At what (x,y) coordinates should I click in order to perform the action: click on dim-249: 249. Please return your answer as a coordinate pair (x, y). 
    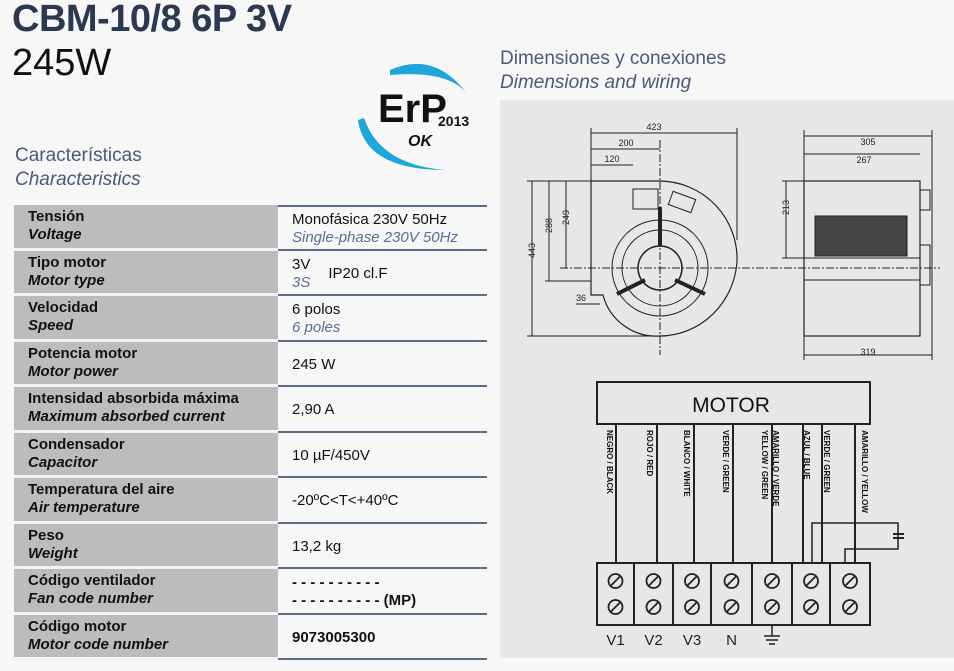
    Looking at the image, I should click on (566, 217).